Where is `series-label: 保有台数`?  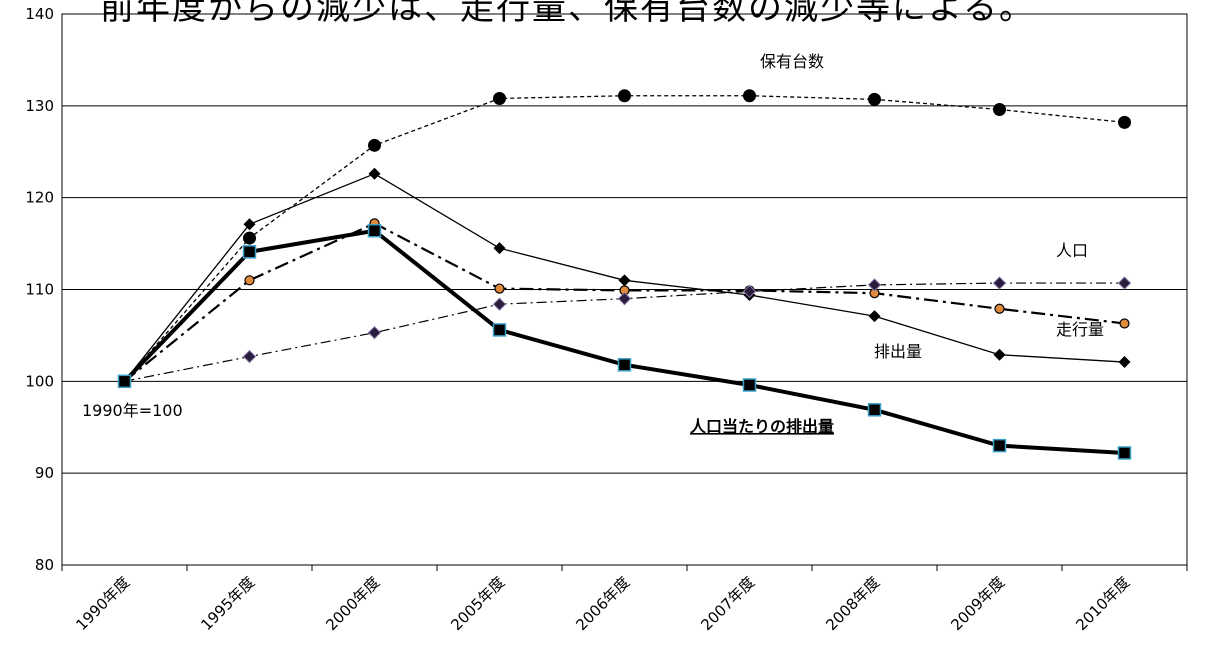
series-label: 保有台数 is located at coordinates (792, 61).